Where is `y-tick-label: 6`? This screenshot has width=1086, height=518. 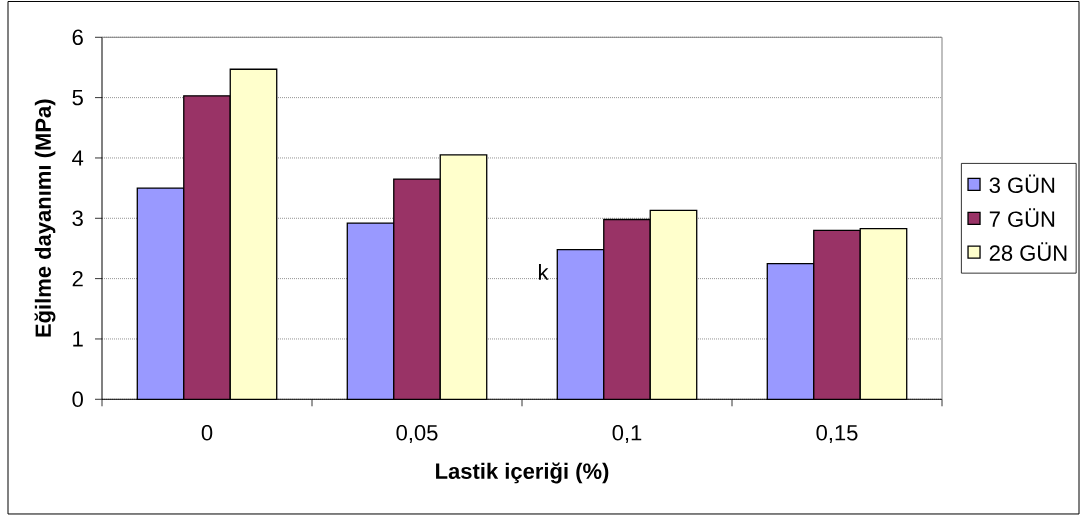
y-tick-label: 6 is located at coordinates (77, 37).